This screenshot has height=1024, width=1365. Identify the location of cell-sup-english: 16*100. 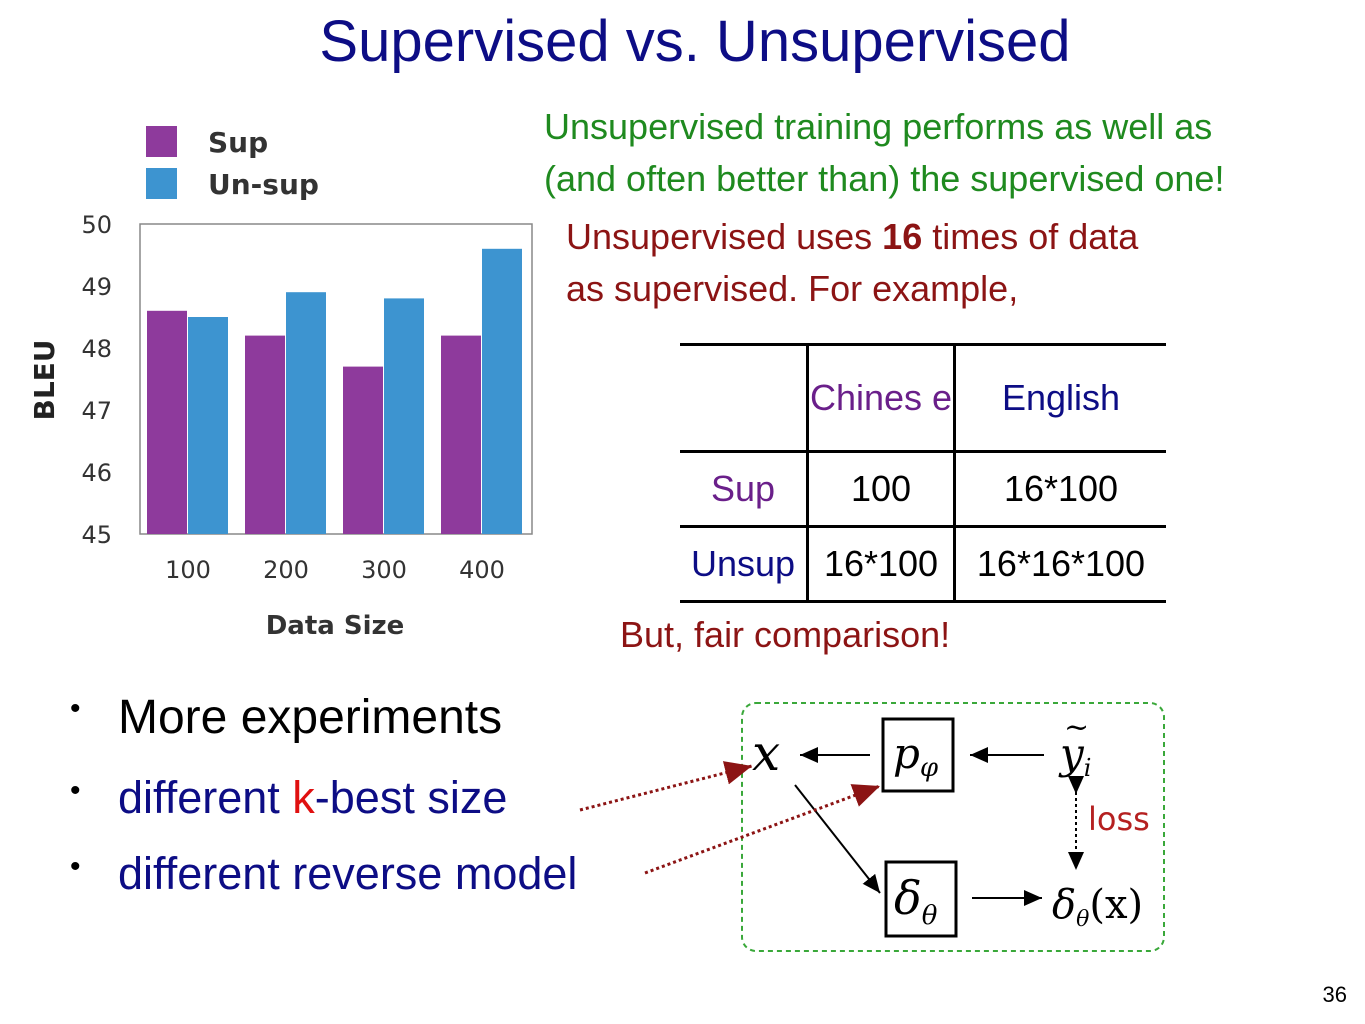
(1060, 489).